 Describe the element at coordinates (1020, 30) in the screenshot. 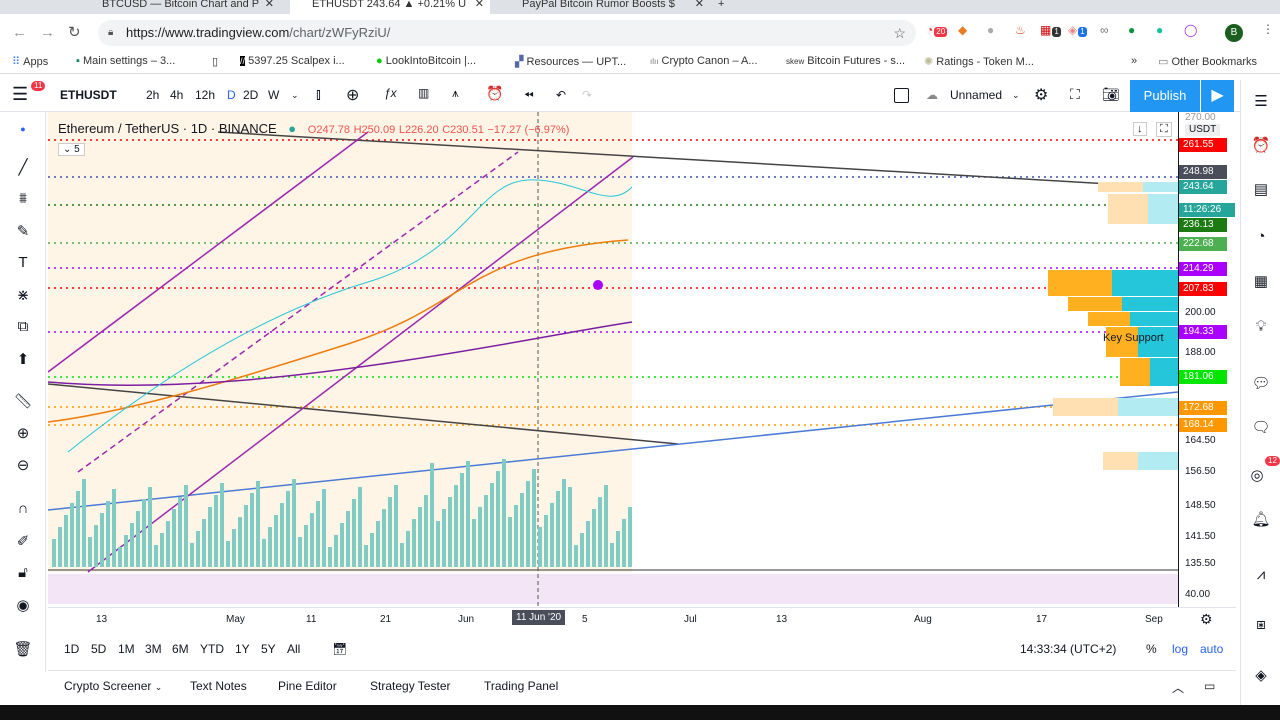

I see `extension-icon: ♨` at that location.